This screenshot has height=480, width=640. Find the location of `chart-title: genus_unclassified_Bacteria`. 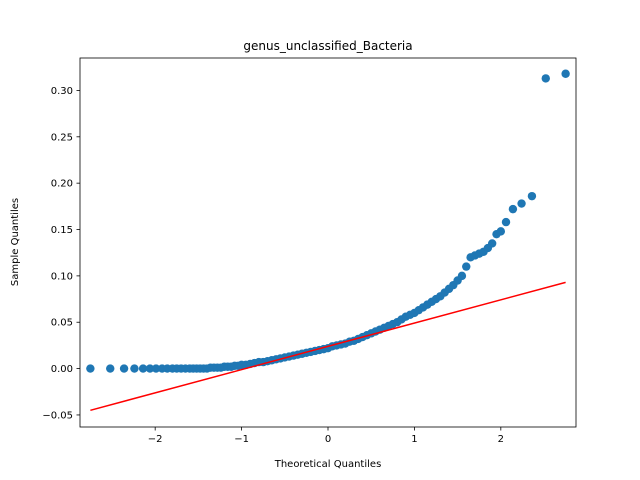

chart-title: genus_unclassified_Bacteria is located at coordinates (327, 46).